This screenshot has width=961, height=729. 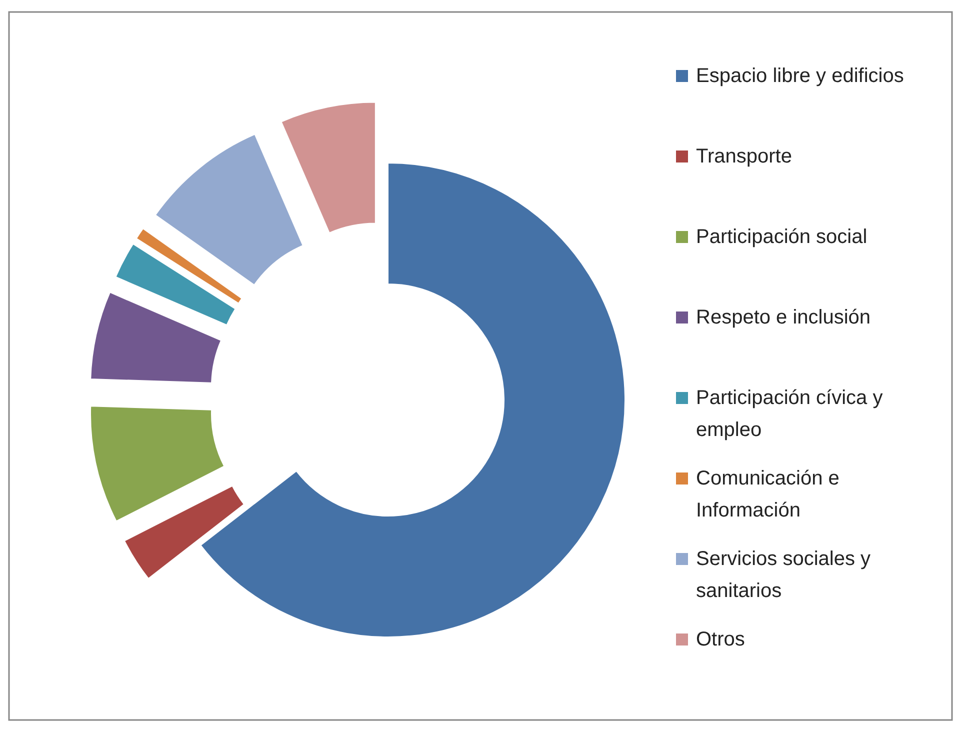 I want to click on legend-label: Respeto e inclusión, so click(x=783, y=317).